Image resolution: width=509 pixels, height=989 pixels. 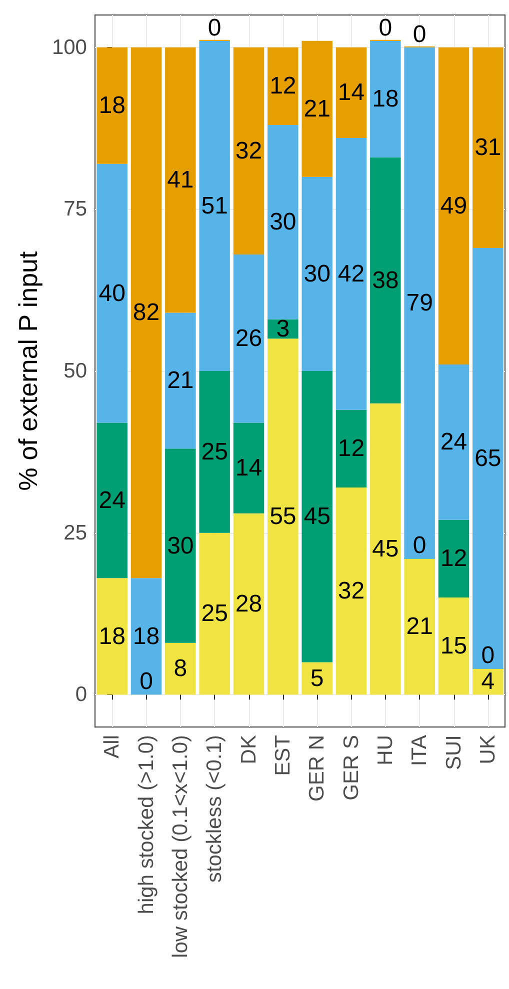 I want to click on data-label: 3, so click(x=283, y=328).